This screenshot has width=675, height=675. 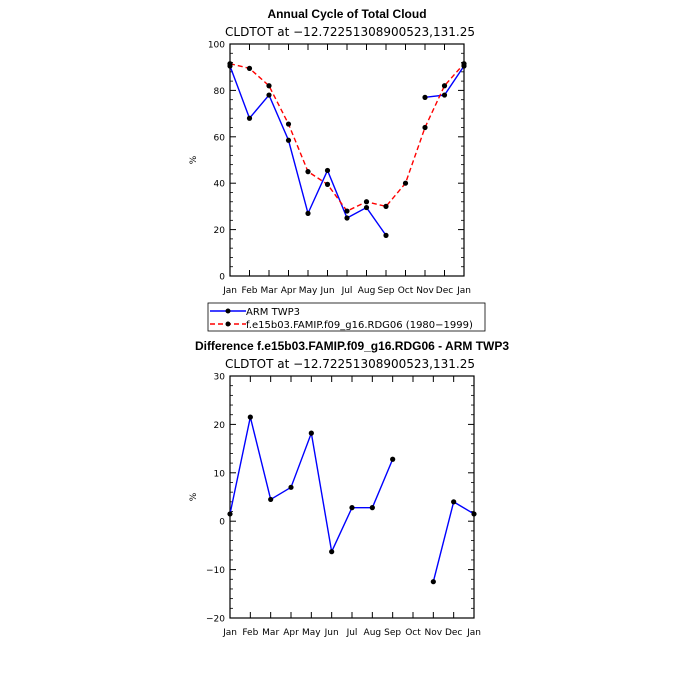 I want to click on y-tick-label: −10, so click(x=215, y=571).